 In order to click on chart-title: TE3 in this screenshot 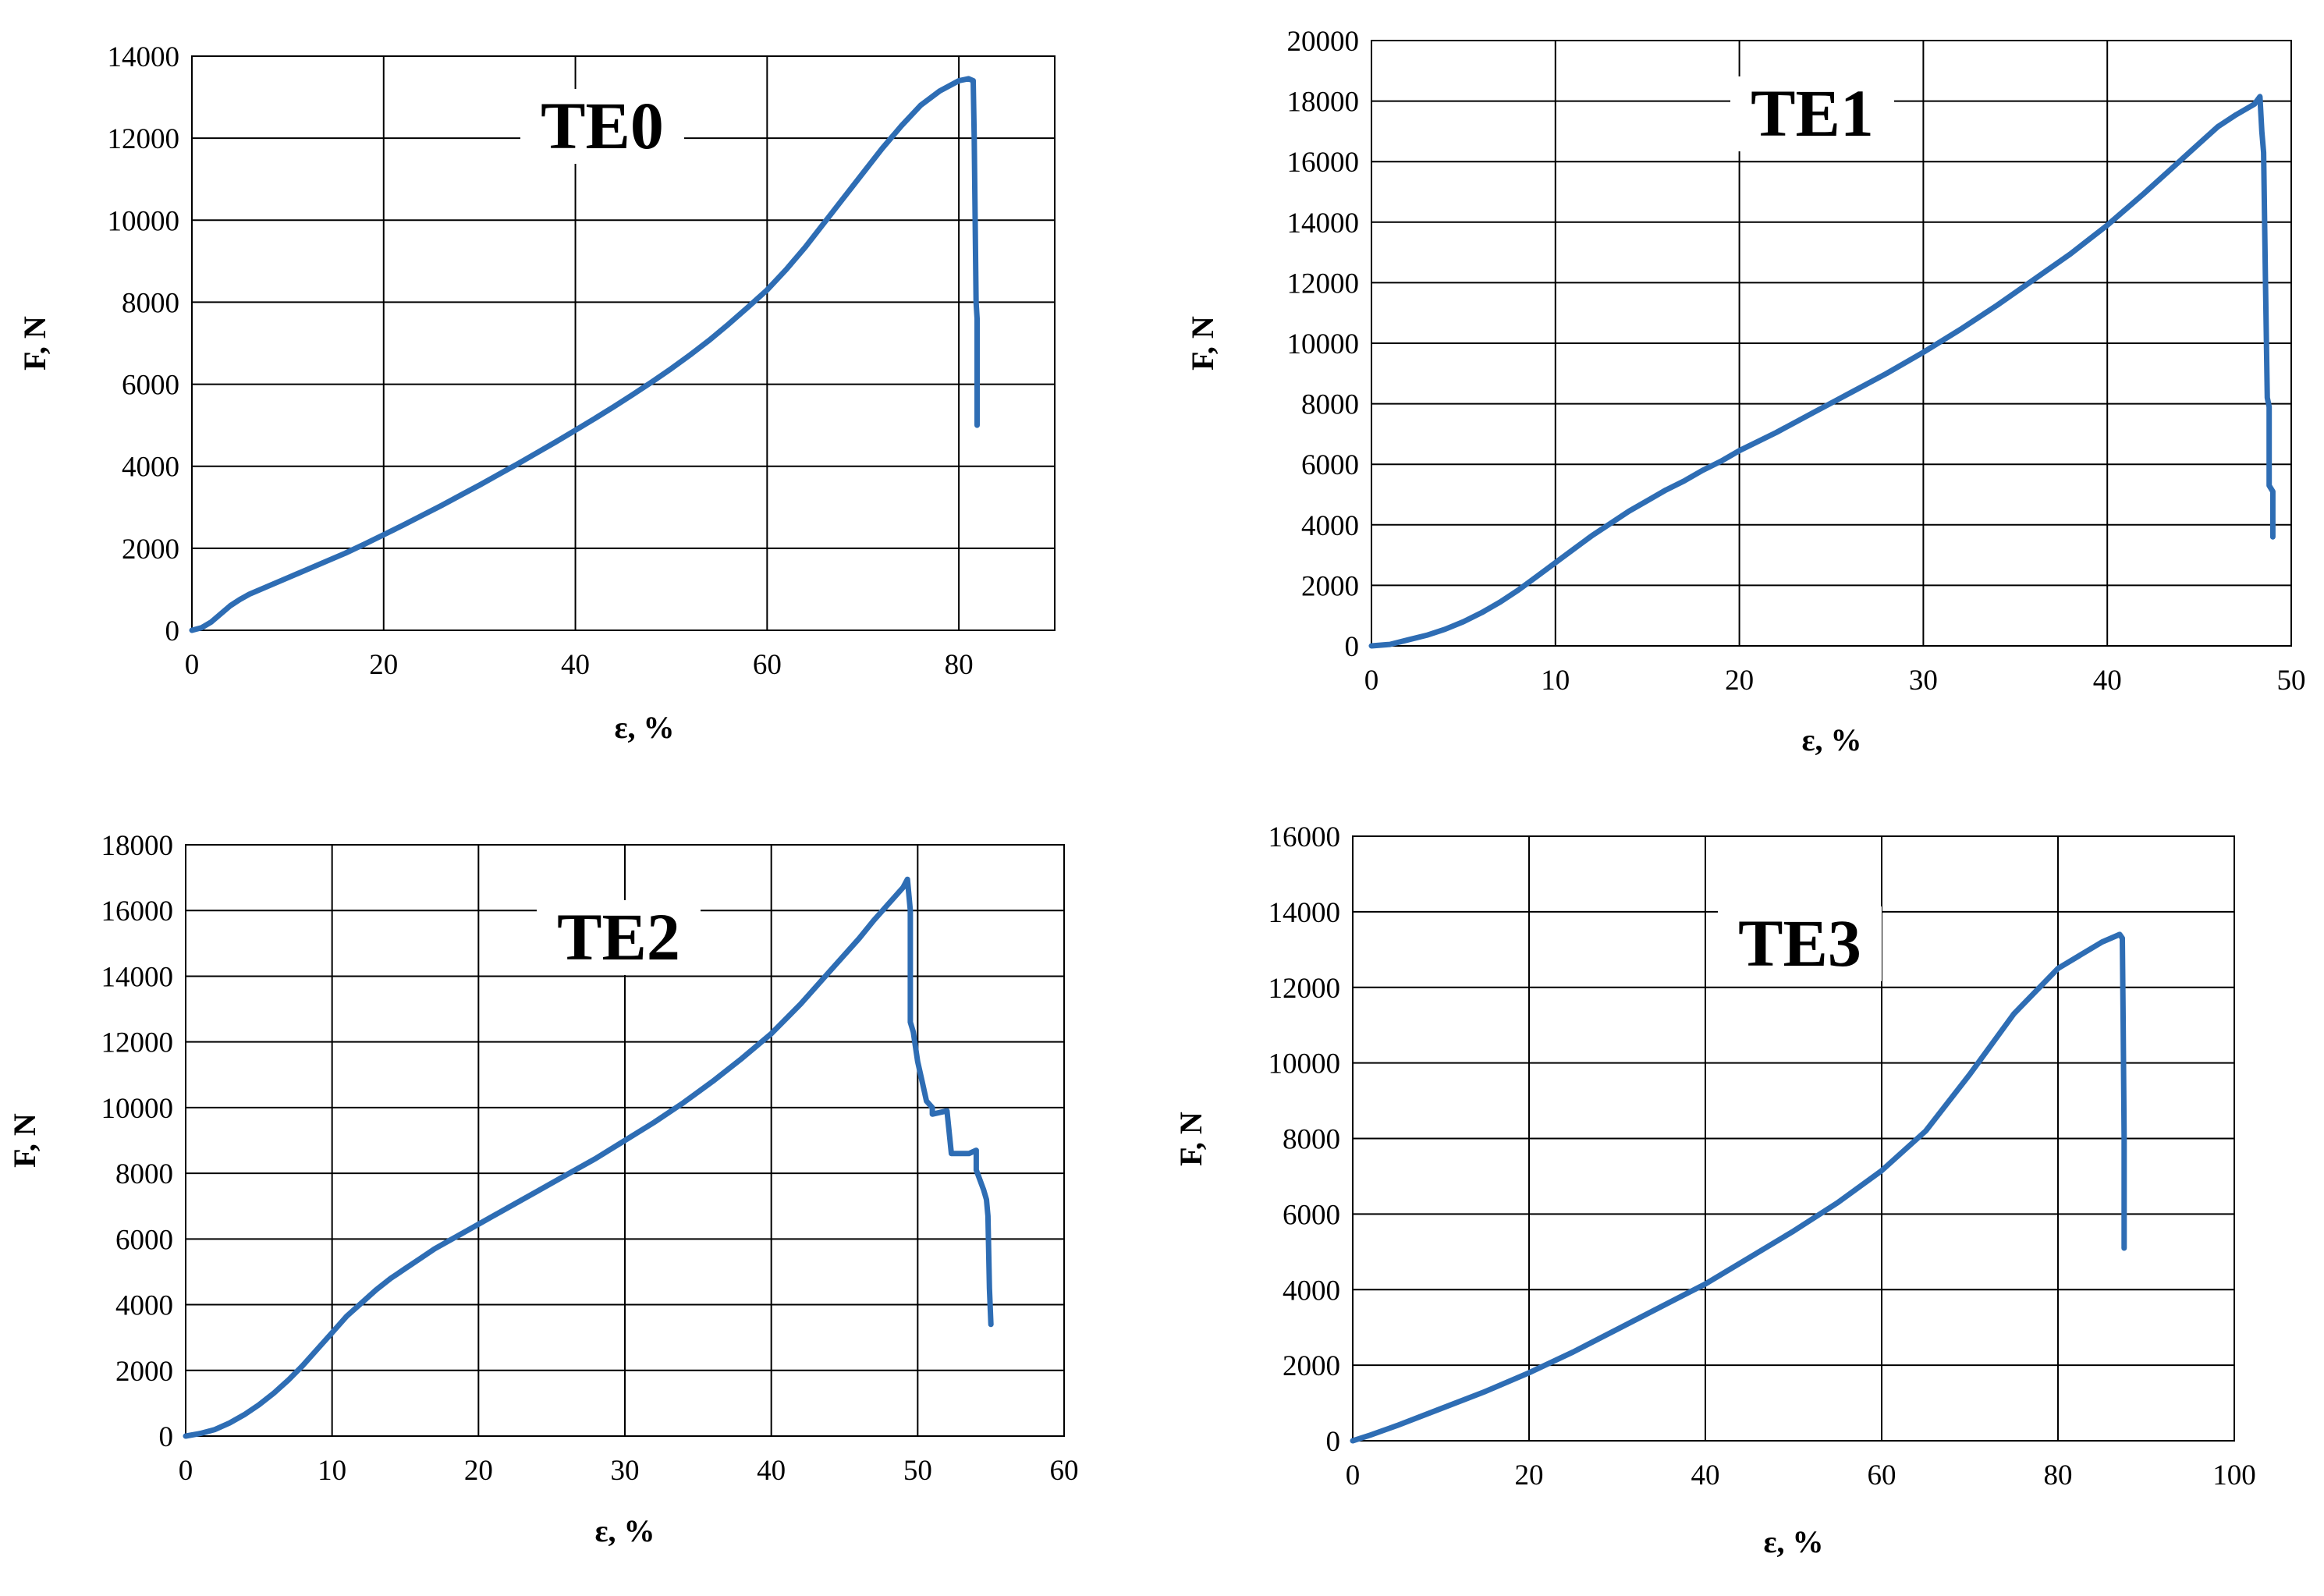, I will do `click(1799, 943)`.